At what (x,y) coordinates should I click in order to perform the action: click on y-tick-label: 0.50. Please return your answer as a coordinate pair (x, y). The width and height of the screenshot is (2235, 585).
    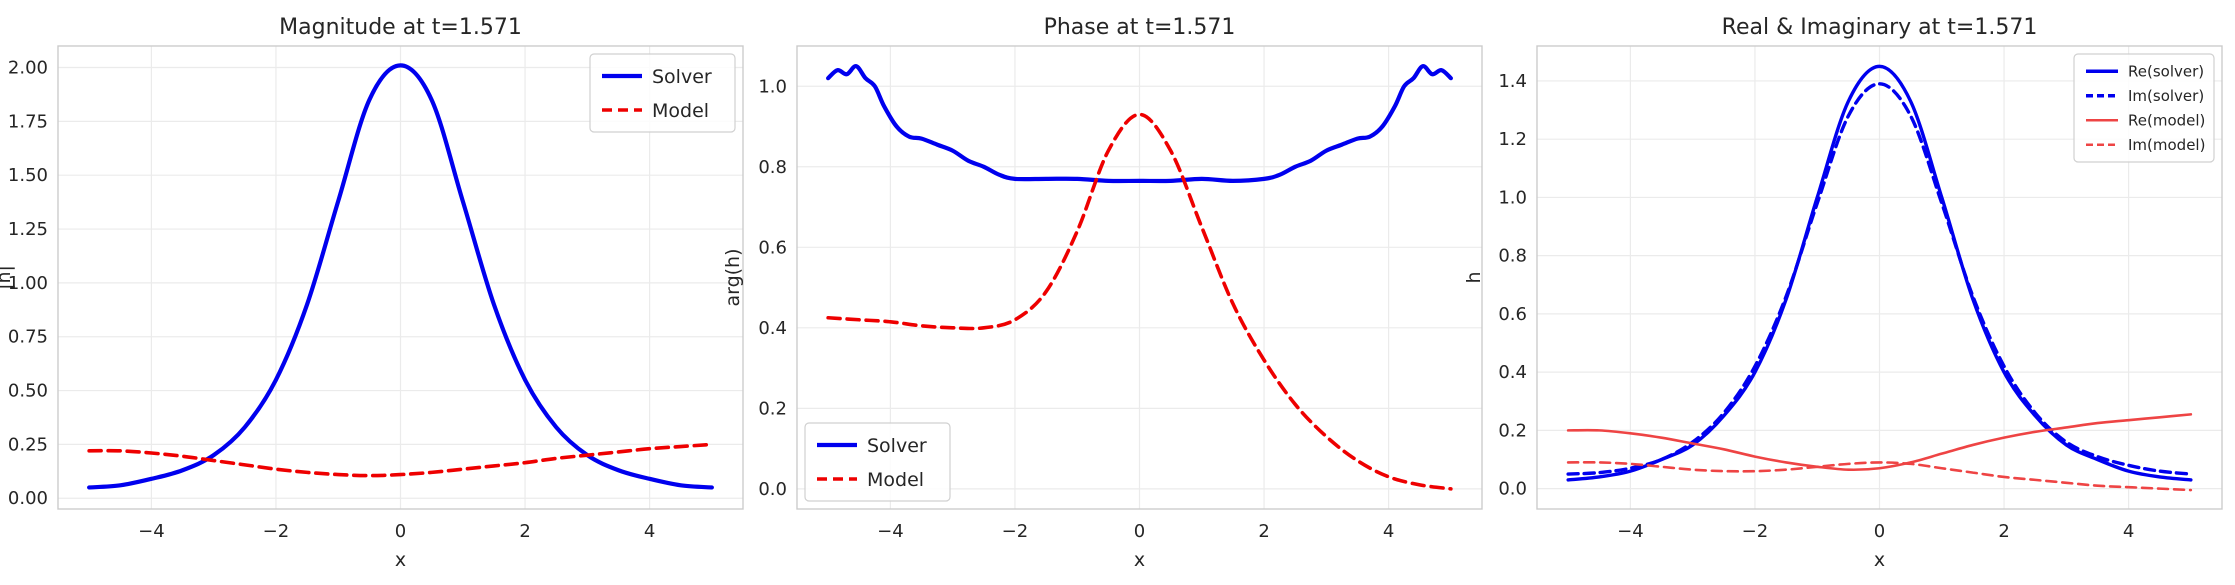
    Looking at the image, I should click on (28, 391).